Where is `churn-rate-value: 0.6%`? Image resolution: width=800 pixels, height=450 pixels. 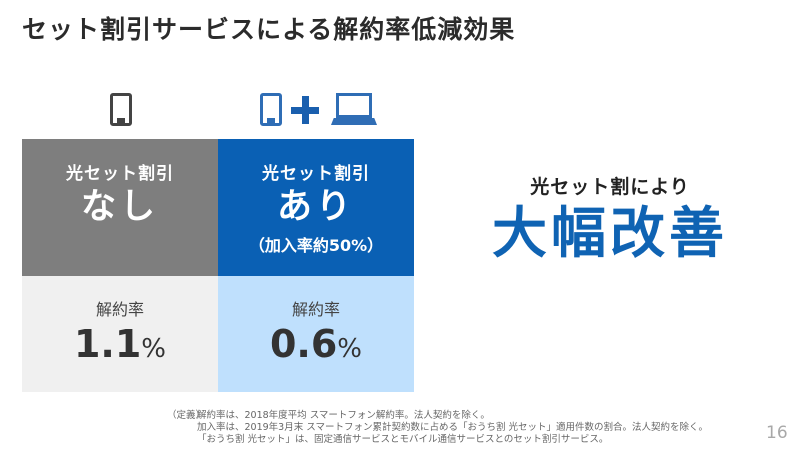
churn-rate-value: 0.6% is located at coordinates (316, 348).